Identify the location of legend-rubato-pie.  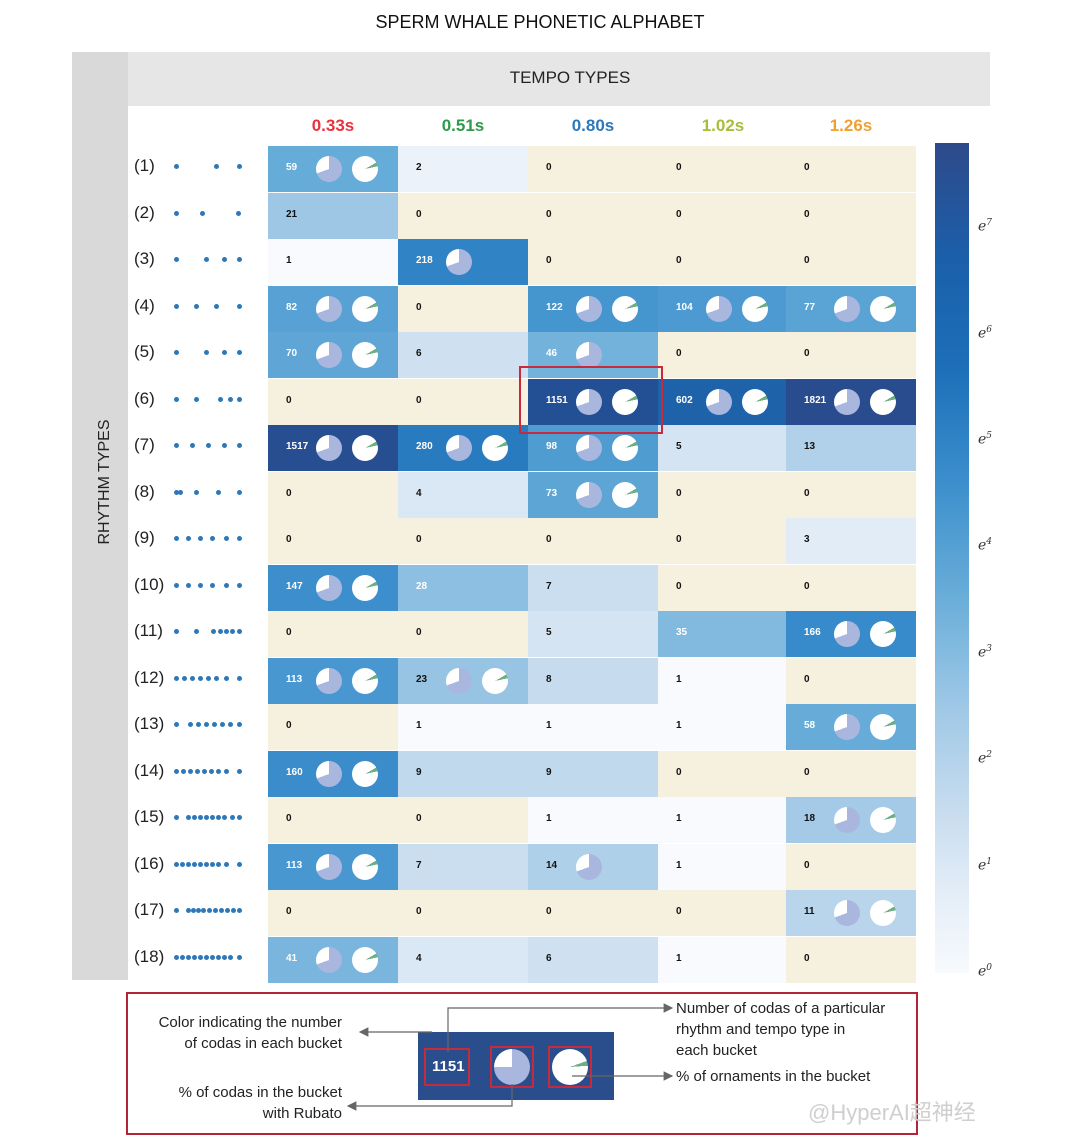
(512, 1067).